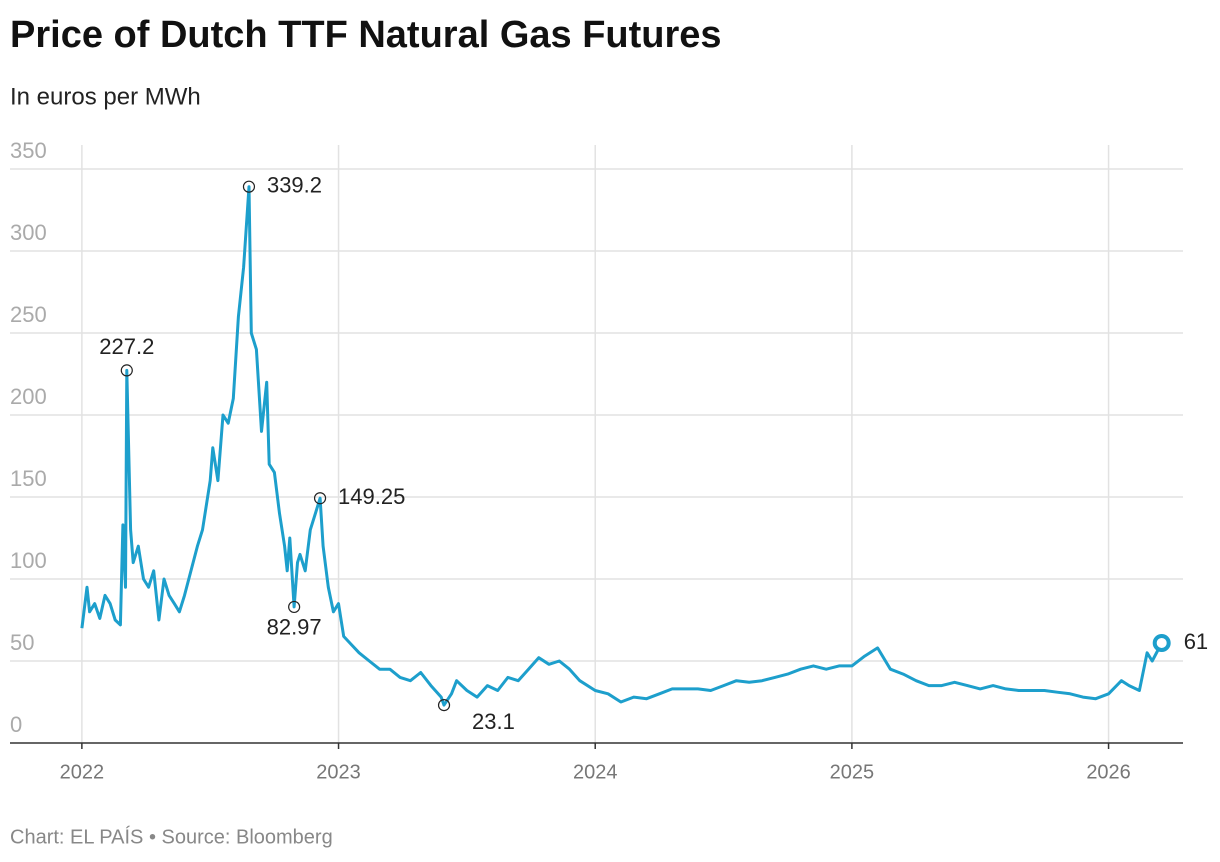  I want to click on x-tick-label: 2023, so click(338, 772).